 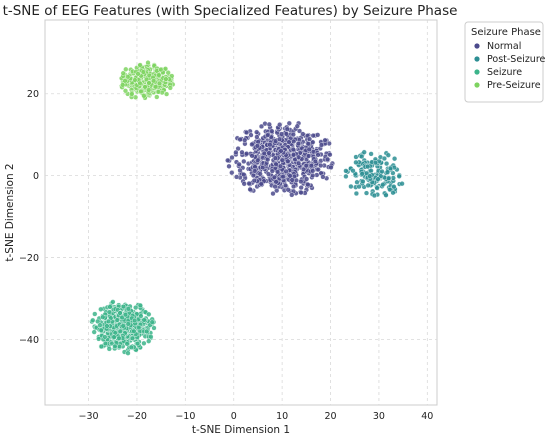 I want to click on legend-label: Pre-Seizure, so click(x=514, y=85).